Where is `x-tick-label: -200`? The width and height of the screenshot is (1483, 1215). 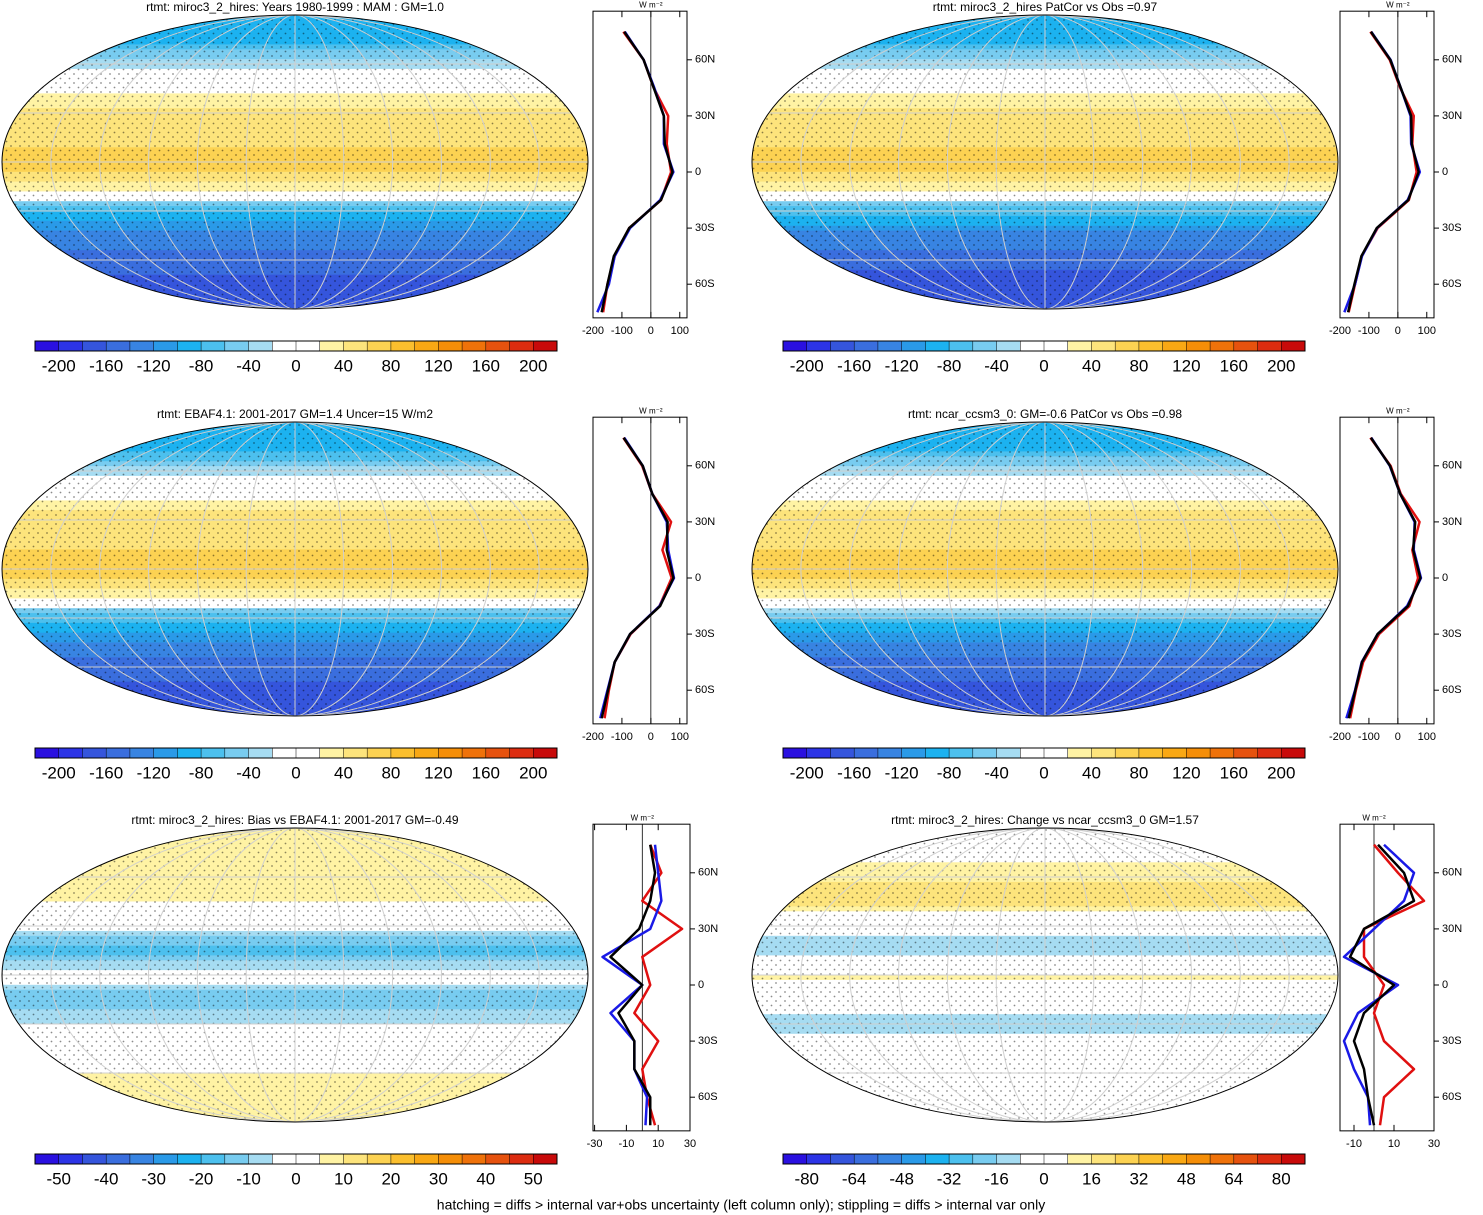 x-tick-label: -200 is located at coordinates (1340, 331).